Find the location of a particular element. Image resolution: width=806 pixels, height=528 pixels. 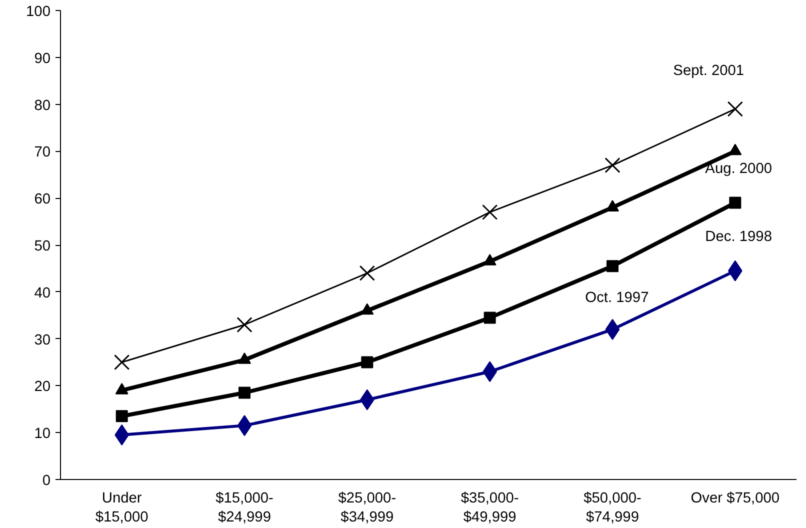

x-tick-label: $15,000- $24,999 is located at coordinates (245, 508).